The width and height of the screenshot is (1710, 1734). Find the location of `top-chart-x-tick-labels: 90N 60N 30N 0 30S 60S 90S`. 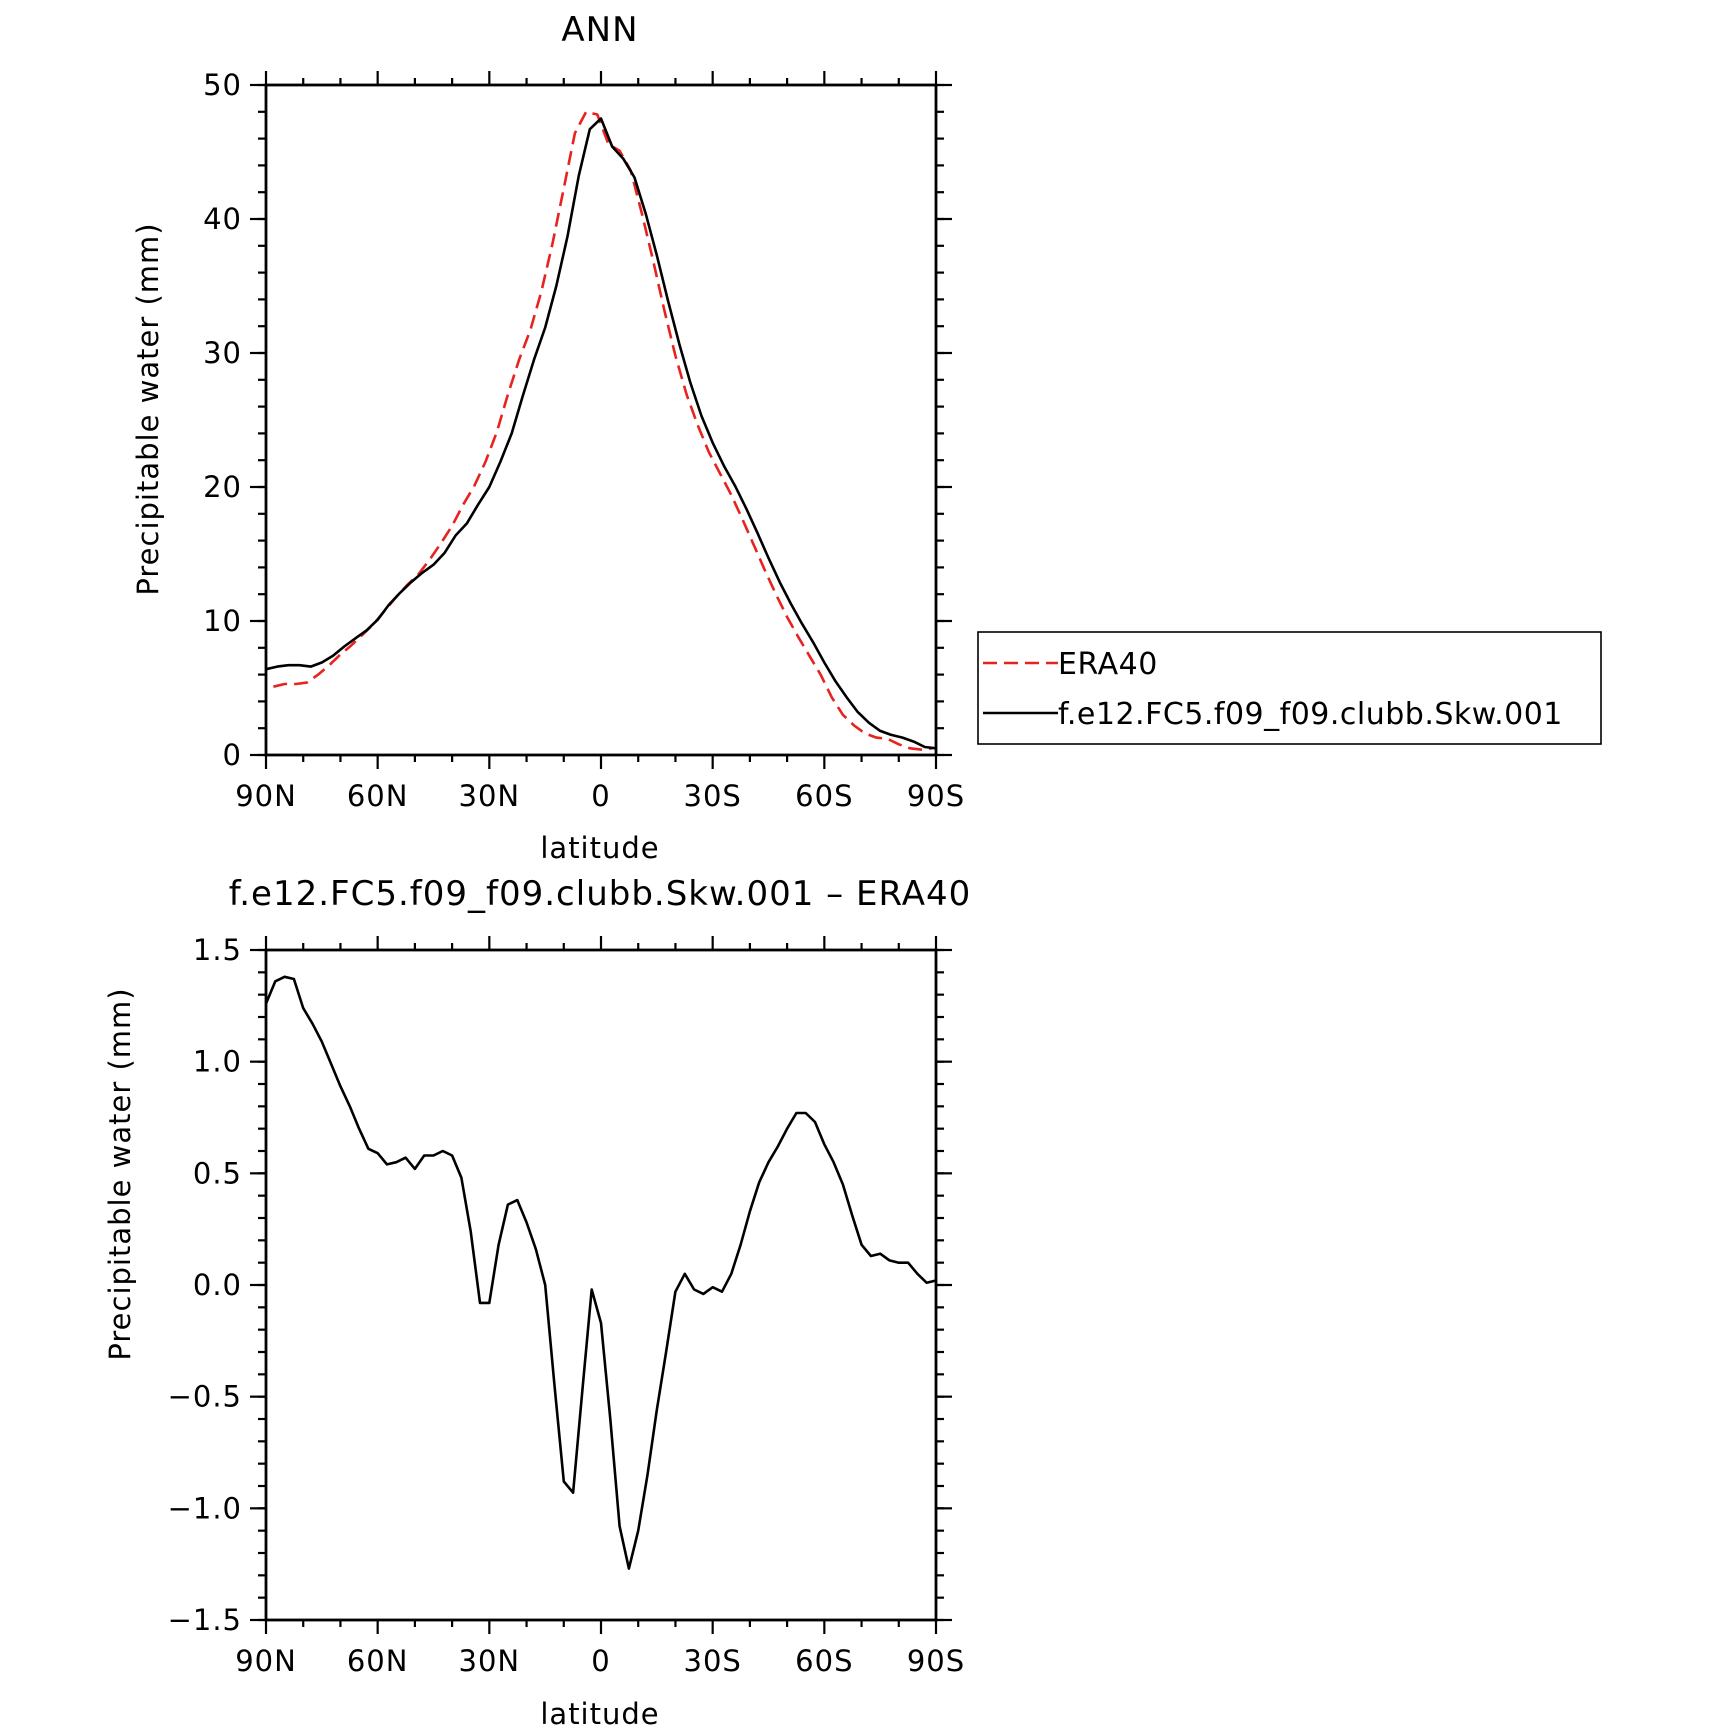

top-chart-x-tick-labels: 90N 60N 30N 0 30S 60S 90S is located at coordinates (600, 796).